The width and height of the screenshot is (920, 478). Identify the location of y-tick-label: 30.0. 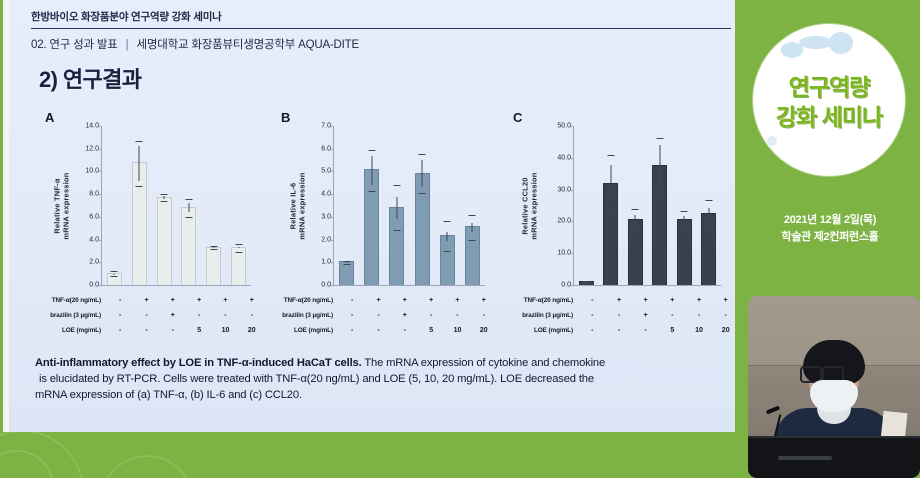
(564, 190).